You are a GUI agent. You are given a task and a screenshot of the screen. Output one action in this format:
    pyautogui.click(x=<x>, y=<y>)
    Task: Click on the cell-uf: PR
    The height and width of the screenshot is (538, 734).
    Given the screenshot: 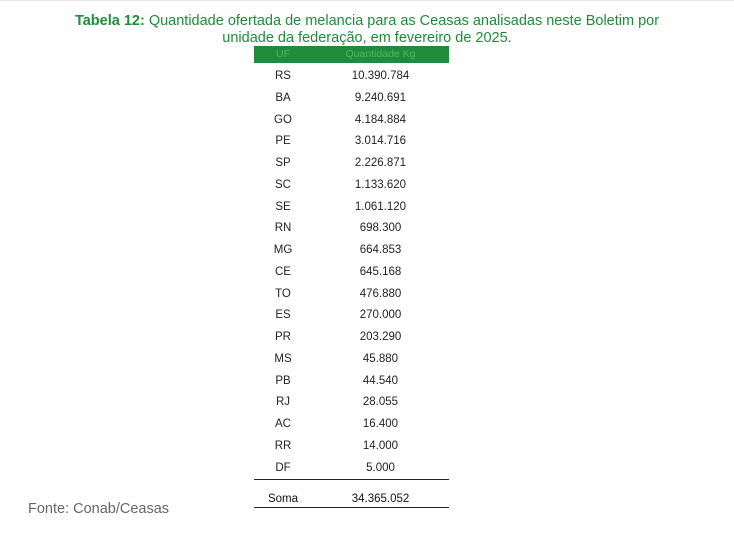 What is the action you would take?
    pyautogui.click(x=283, y=337)
    